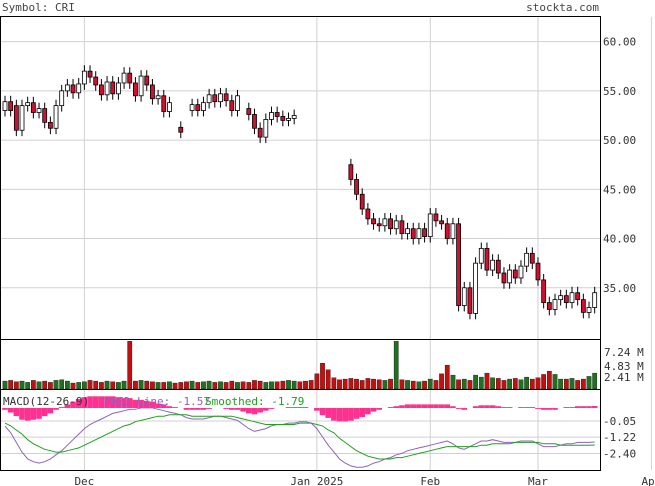  What do you see at coordinates (624, 352) in the screenshot?
I see `volume-tick-label: 7.24 M` at bounding box center [624, 352].